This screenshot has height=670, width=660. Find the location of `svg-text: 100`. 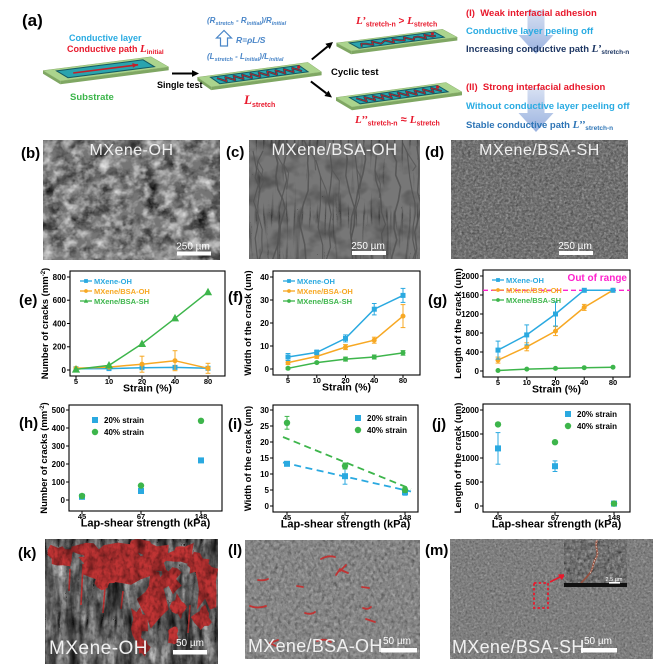

svg-text: 100 is located at coordinates (59, 482).